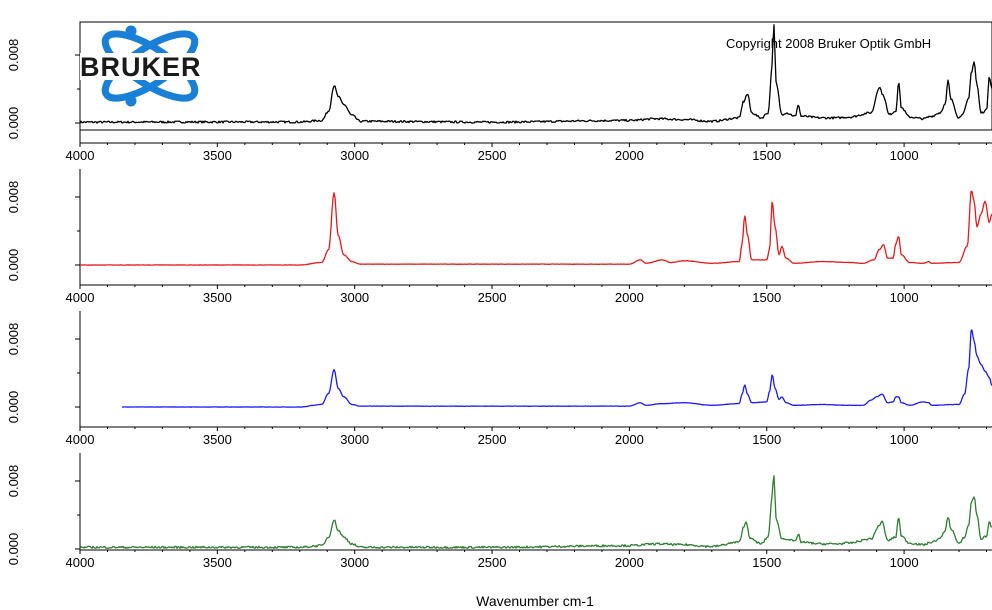 The width and height of the screenshot is (992, 610). What do you see at coordinates (141, 67) in the screenshot?
I see `logo-text: BRUKER` at bounding box center [141, 67].